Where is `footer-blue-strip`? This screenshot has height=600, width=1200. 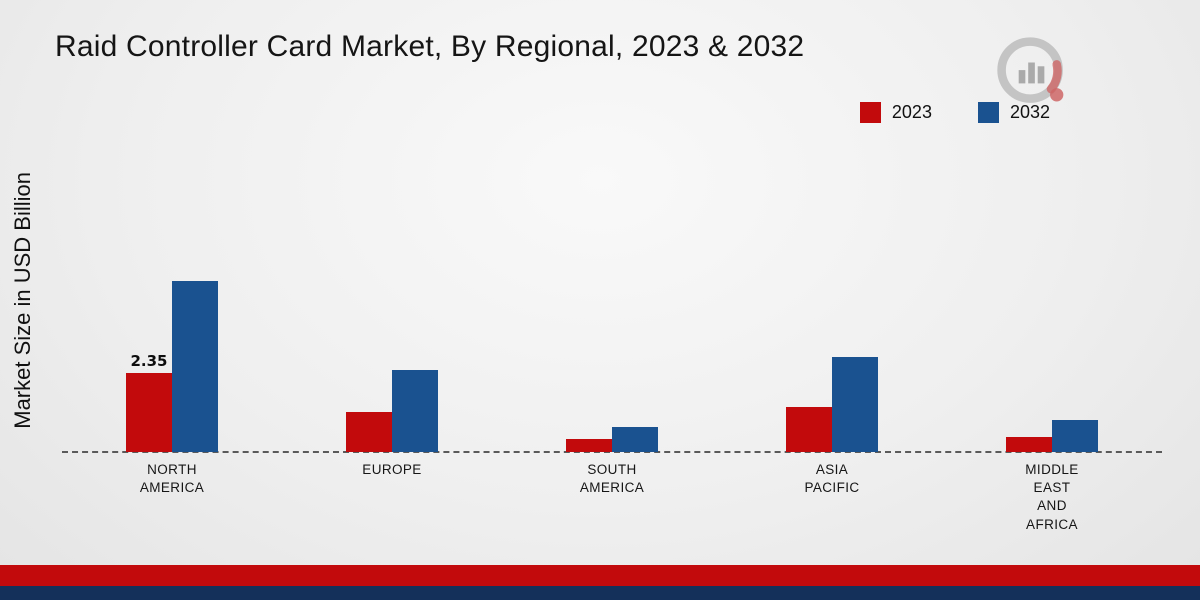 footer-blue-strip is located at coordinates (600, 593).